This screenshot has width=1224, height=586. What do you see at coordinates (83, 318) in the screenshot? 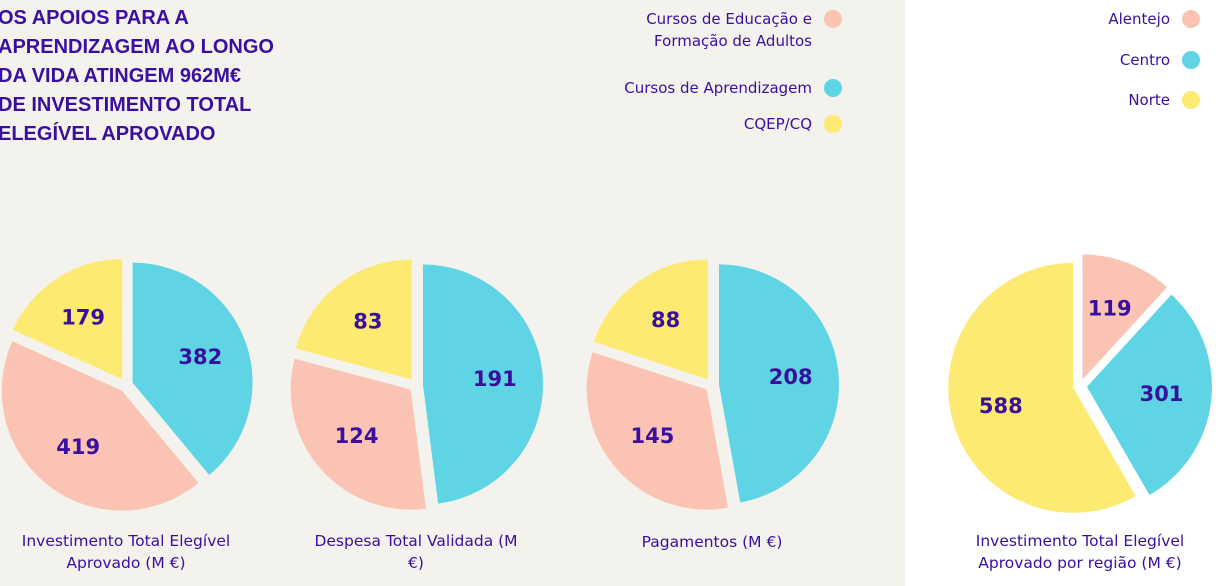
I see `data-label: 179` at bounding box center [83, 318].